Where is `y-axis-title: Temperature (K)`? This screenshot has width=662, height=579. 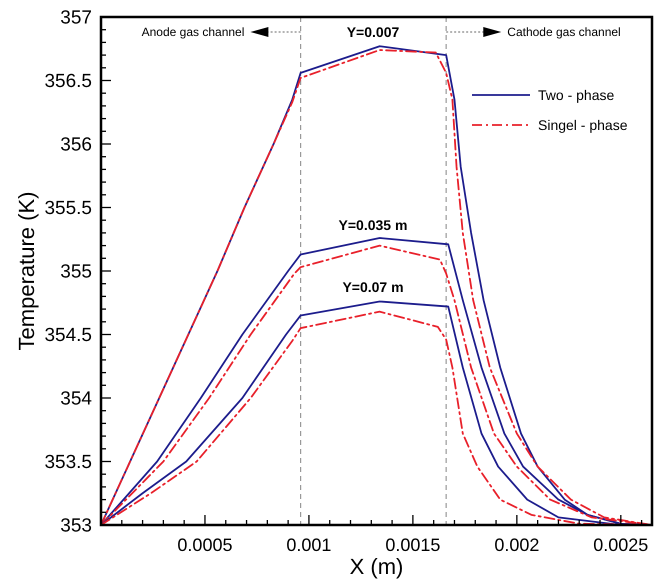
y-axis-title: Temperature (K) is located at coordinates (26, 271).